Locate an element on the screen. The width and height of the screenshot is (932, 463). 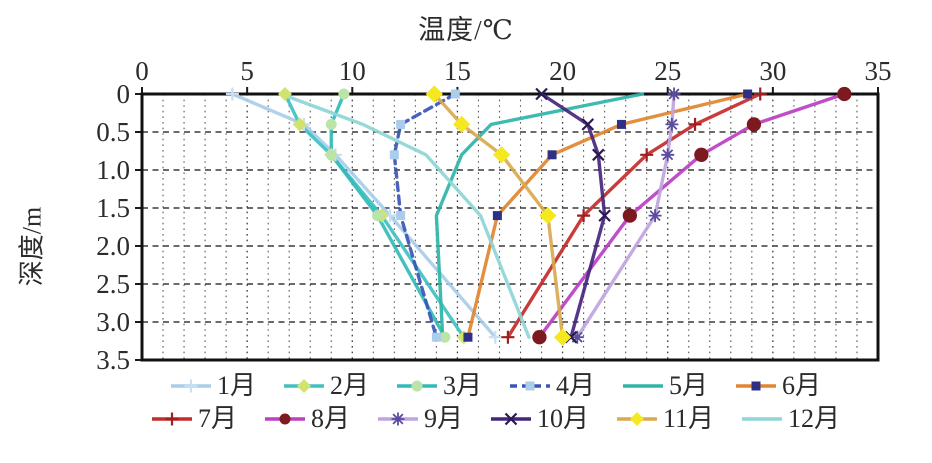
legend-item-9月: 9月 is located at coordinates (419, 418).